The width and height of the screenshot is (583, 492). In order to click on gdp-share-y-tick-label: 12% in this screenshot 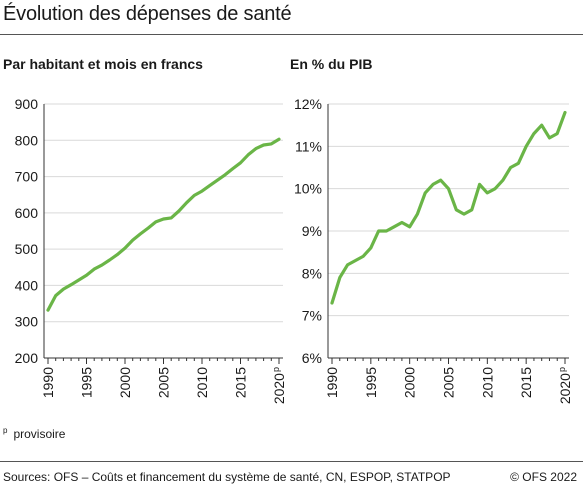, I will do `click(308, 104)`.